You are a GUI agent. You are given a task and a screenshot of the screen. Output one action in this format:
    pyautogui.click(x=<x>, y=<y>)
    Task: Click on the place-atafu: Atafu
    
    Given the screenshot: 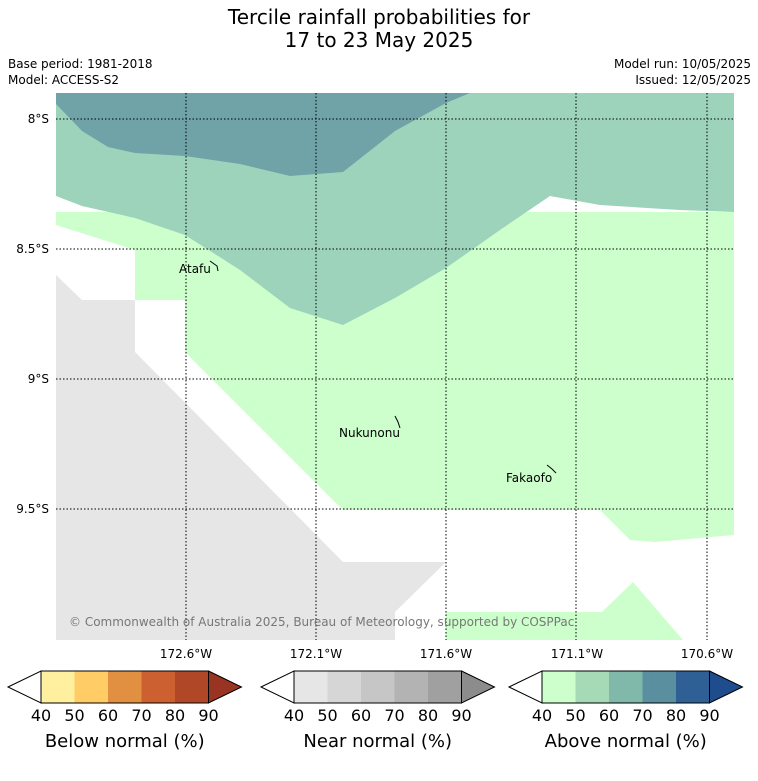 What is the action you would take?
    pyautogui.click(x=195, y=269)
    